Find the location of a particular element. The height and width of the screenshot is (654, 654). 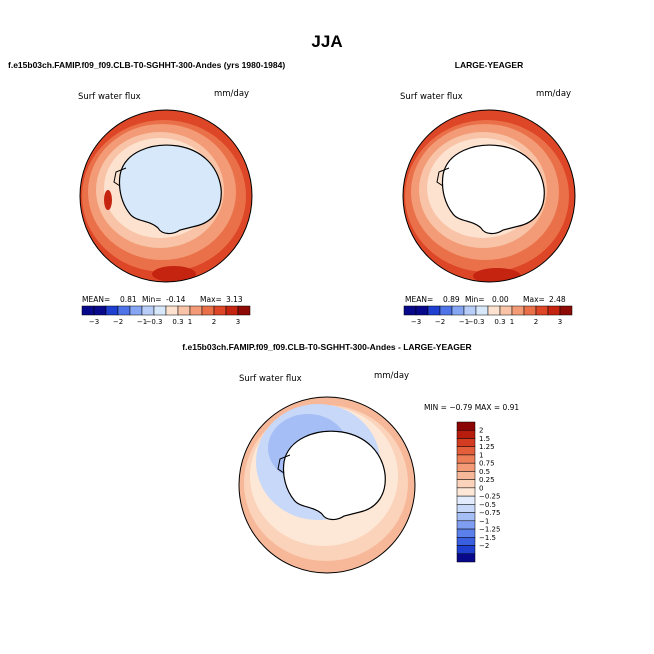

panel-c-border is located at coordinates (327, 485).